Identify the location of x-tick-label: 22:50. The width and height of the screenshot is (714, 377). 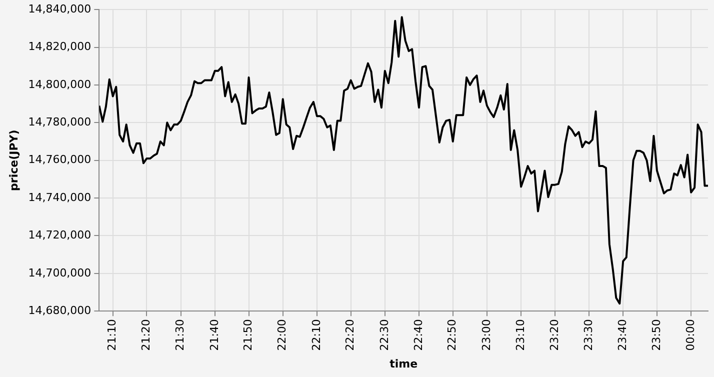
(452, 335).